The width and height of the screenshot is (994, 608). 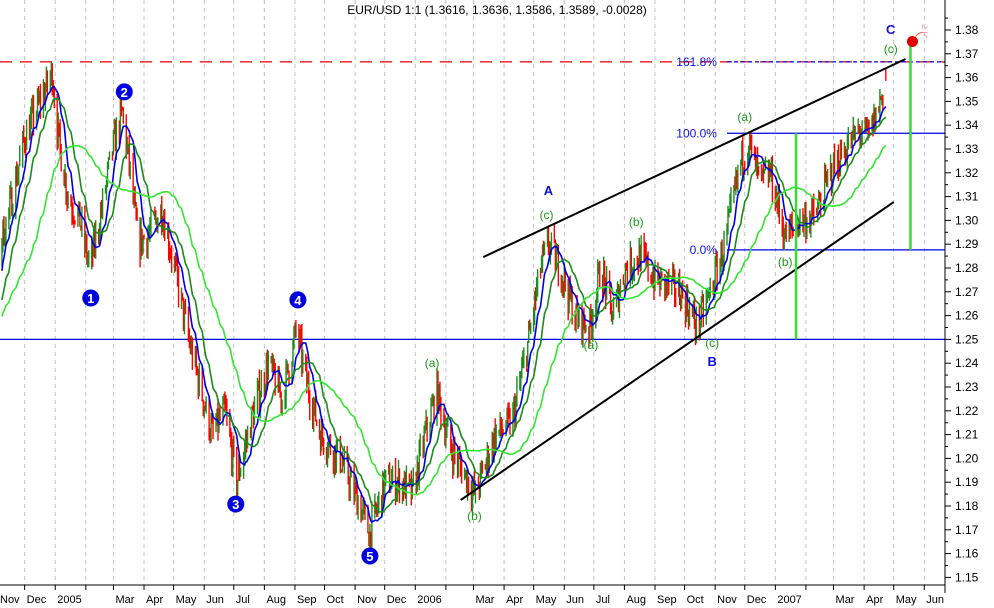 I want to click on y-tick-label: 1.37, so click(x=967, y=54).